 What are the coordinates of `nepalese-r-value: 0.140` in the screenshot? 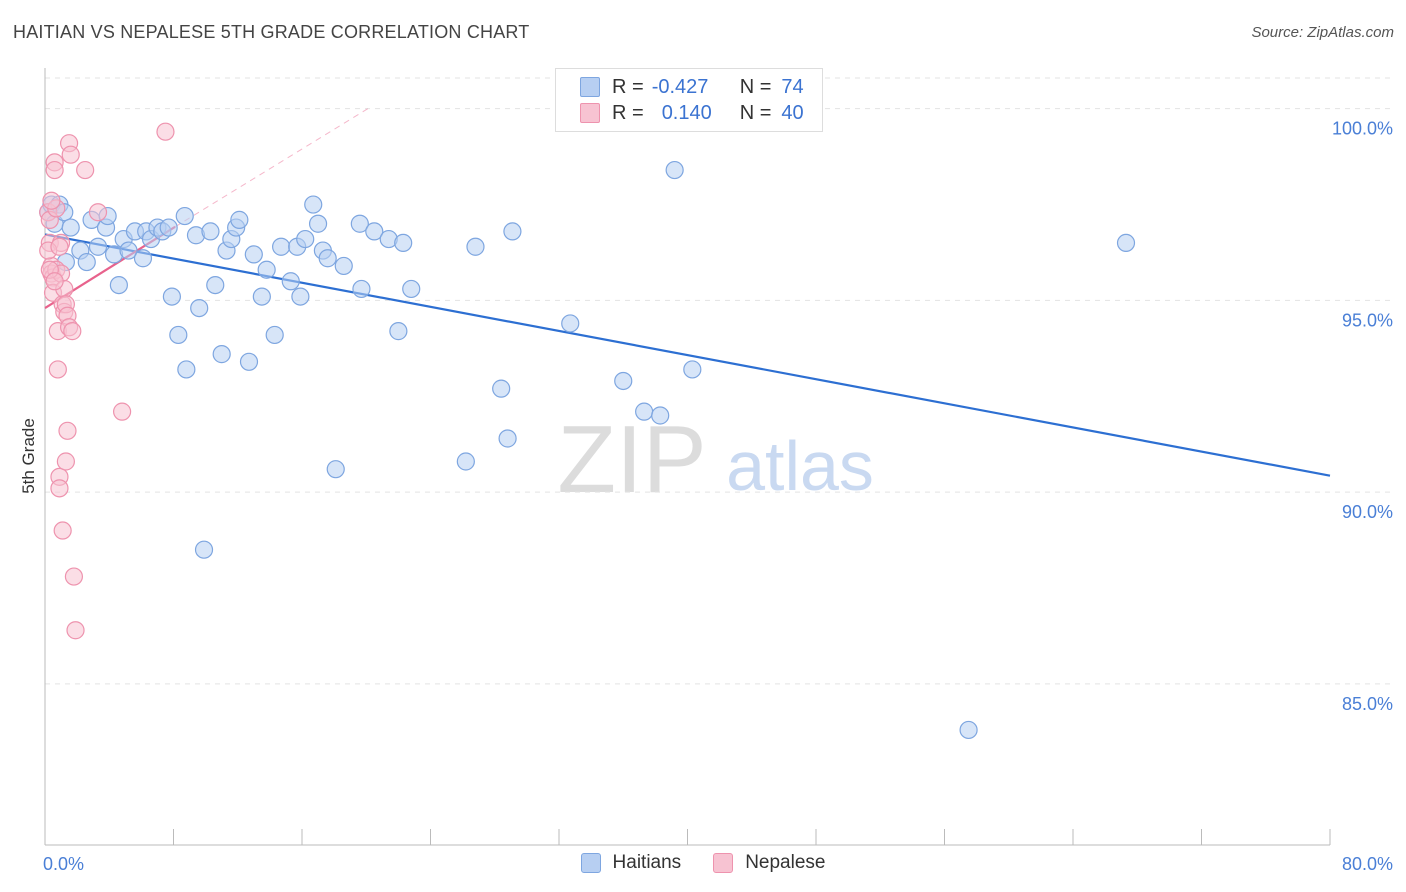 It's located at (686, 112).